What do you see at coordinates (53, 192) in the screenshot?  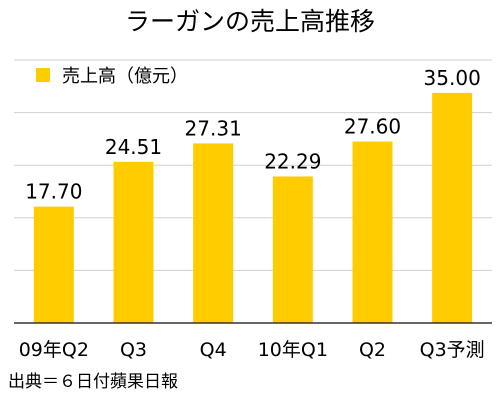 I see `bar-value-label: 17.70` at bounding box center [53, 192].